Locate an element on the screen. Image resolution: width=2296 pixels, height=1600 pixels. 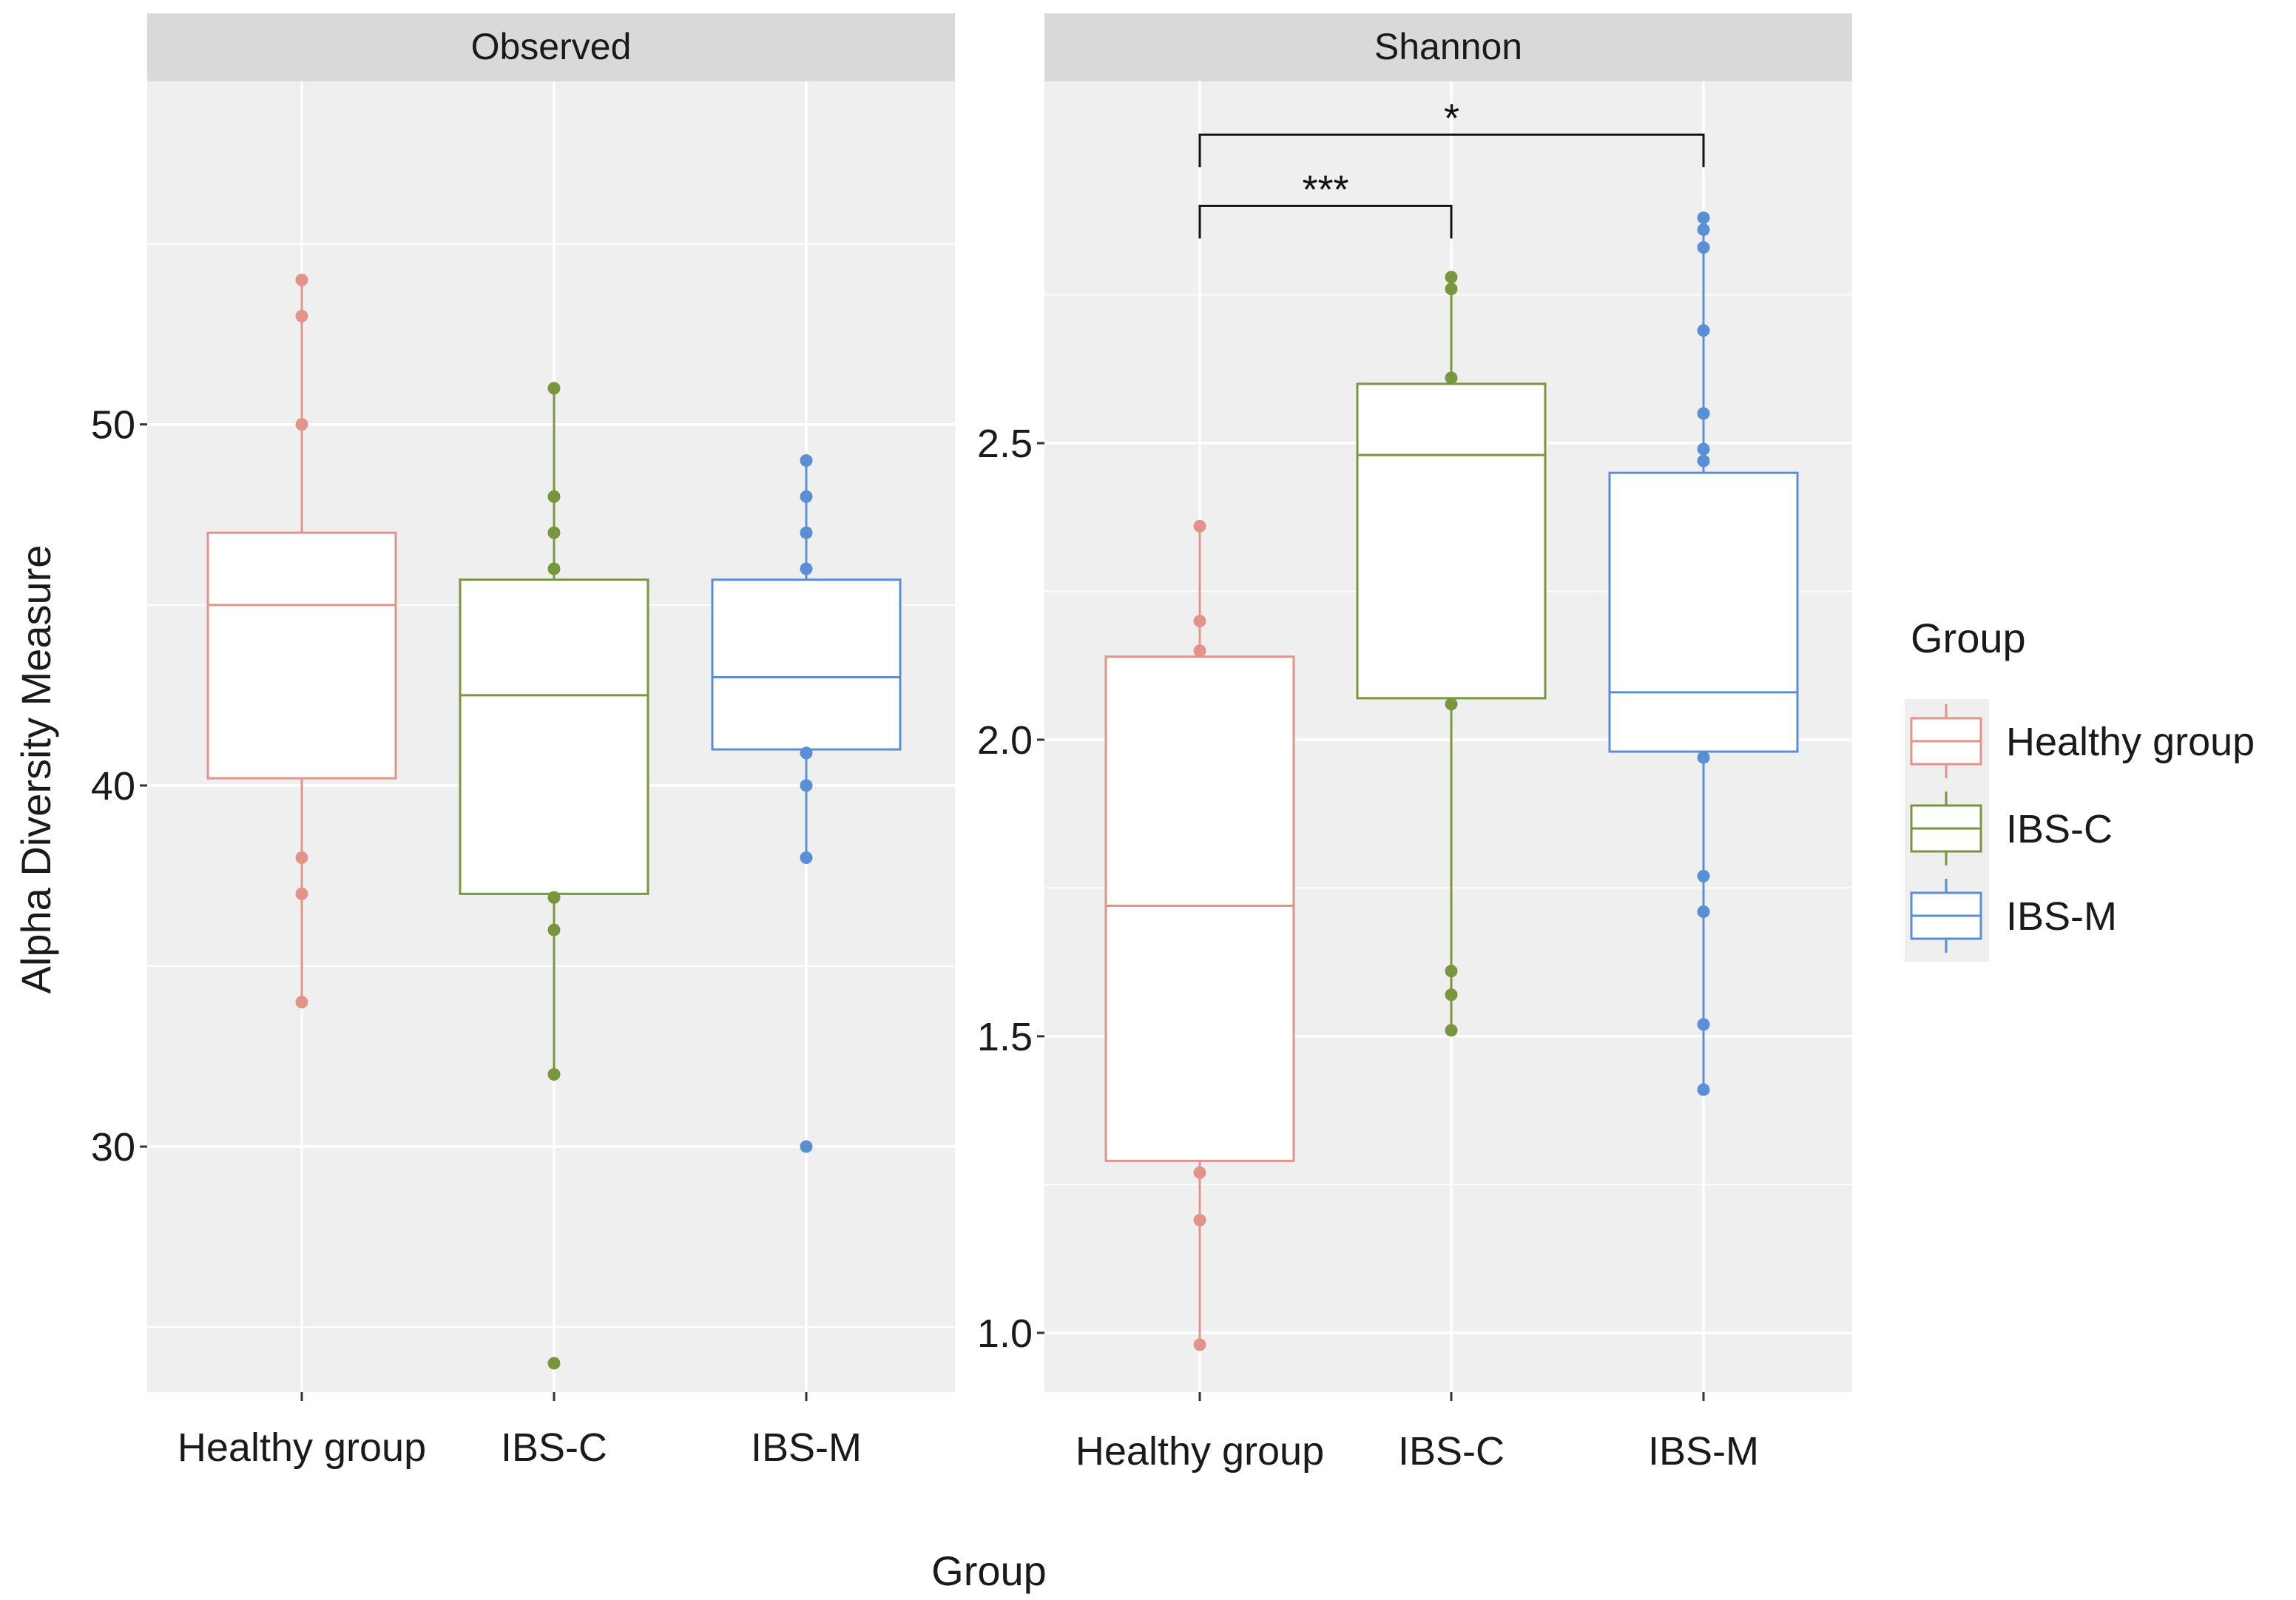
y-tick-label-shannon: 2.0 is located at coordinates (1005, 740).